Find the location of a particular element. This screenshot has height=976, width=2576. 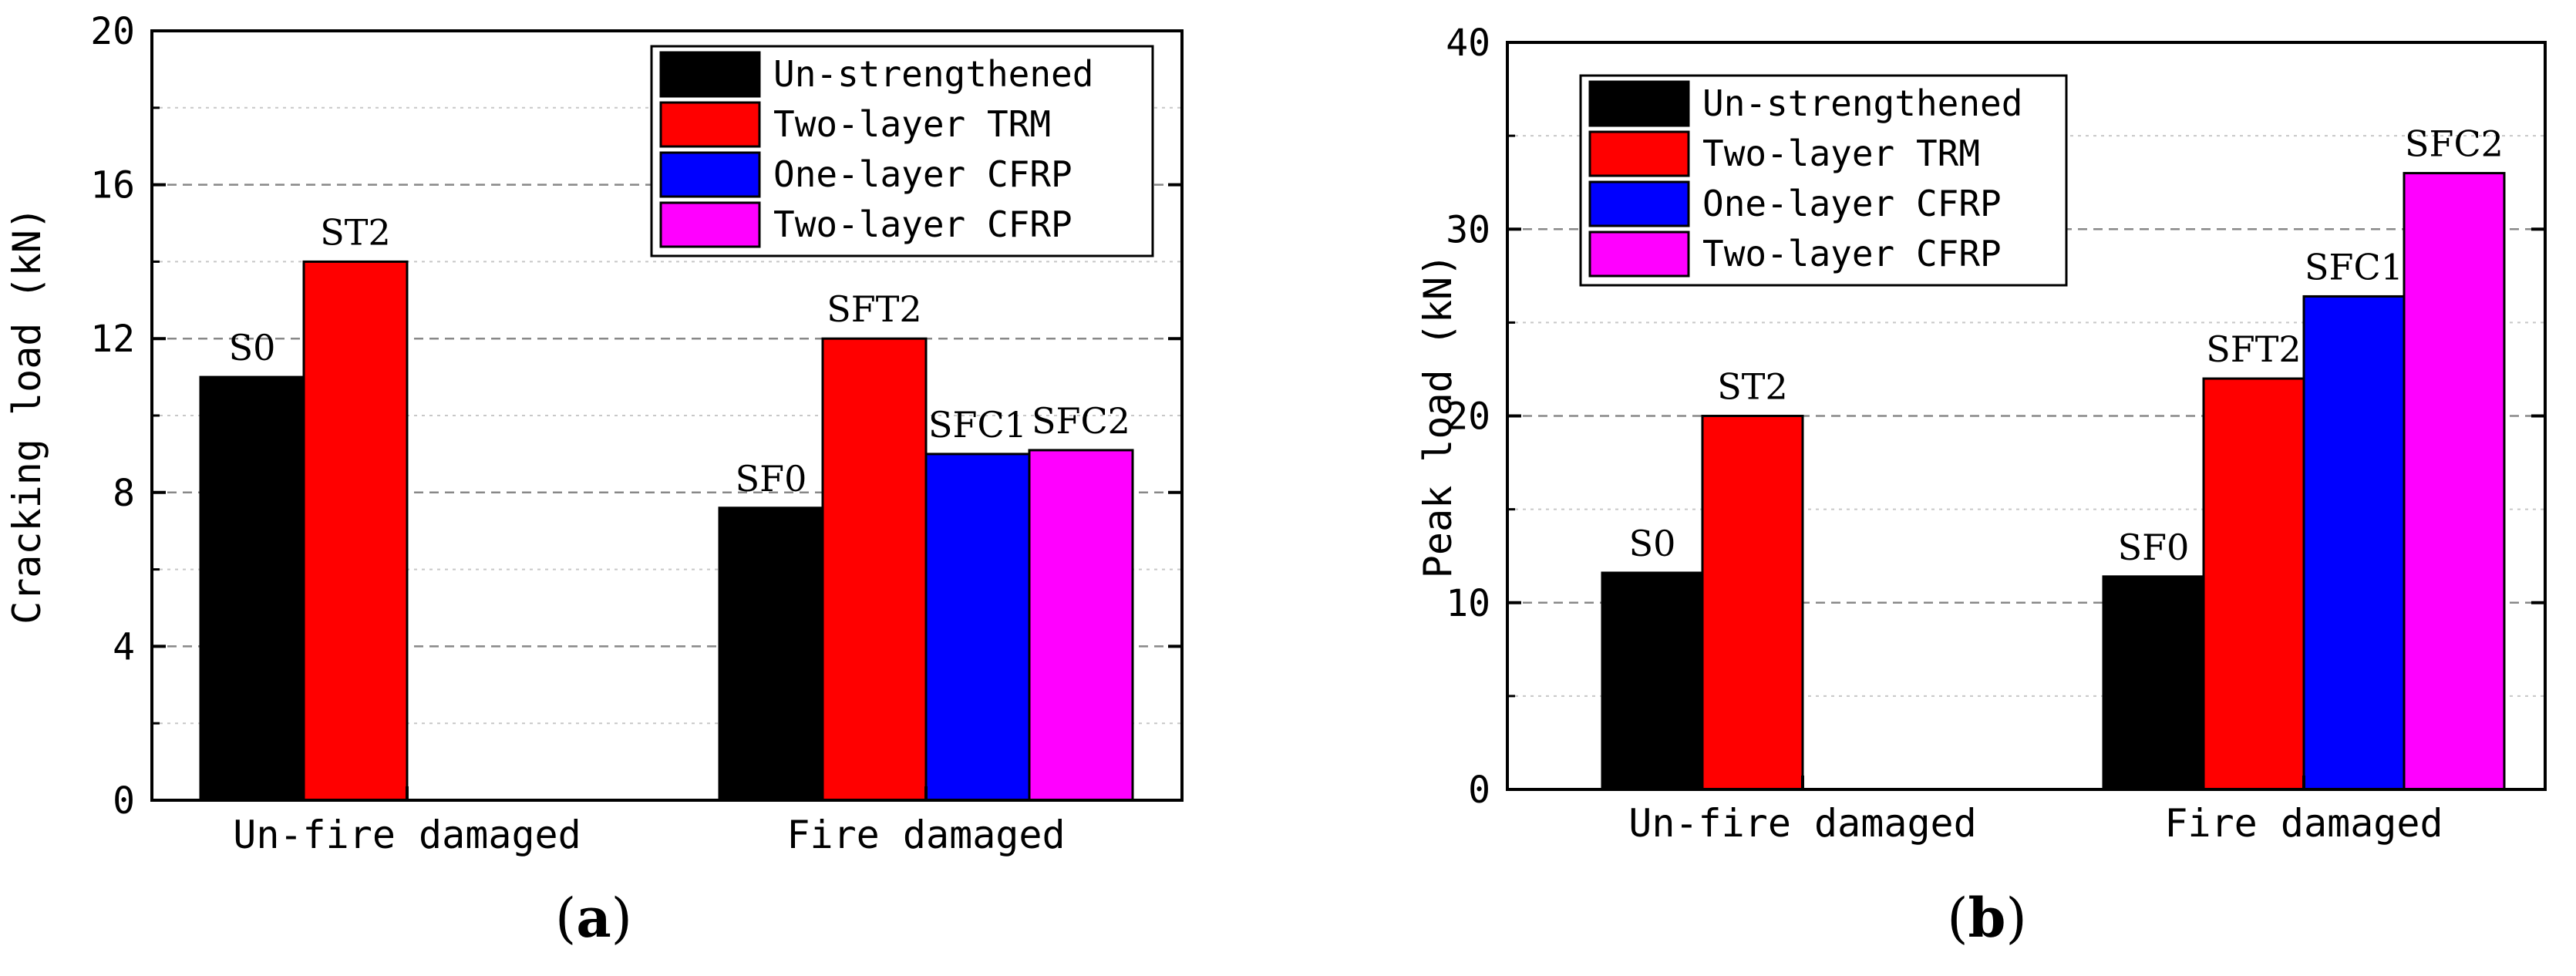

panel-label-part: a is located at coordinates (593, 918).